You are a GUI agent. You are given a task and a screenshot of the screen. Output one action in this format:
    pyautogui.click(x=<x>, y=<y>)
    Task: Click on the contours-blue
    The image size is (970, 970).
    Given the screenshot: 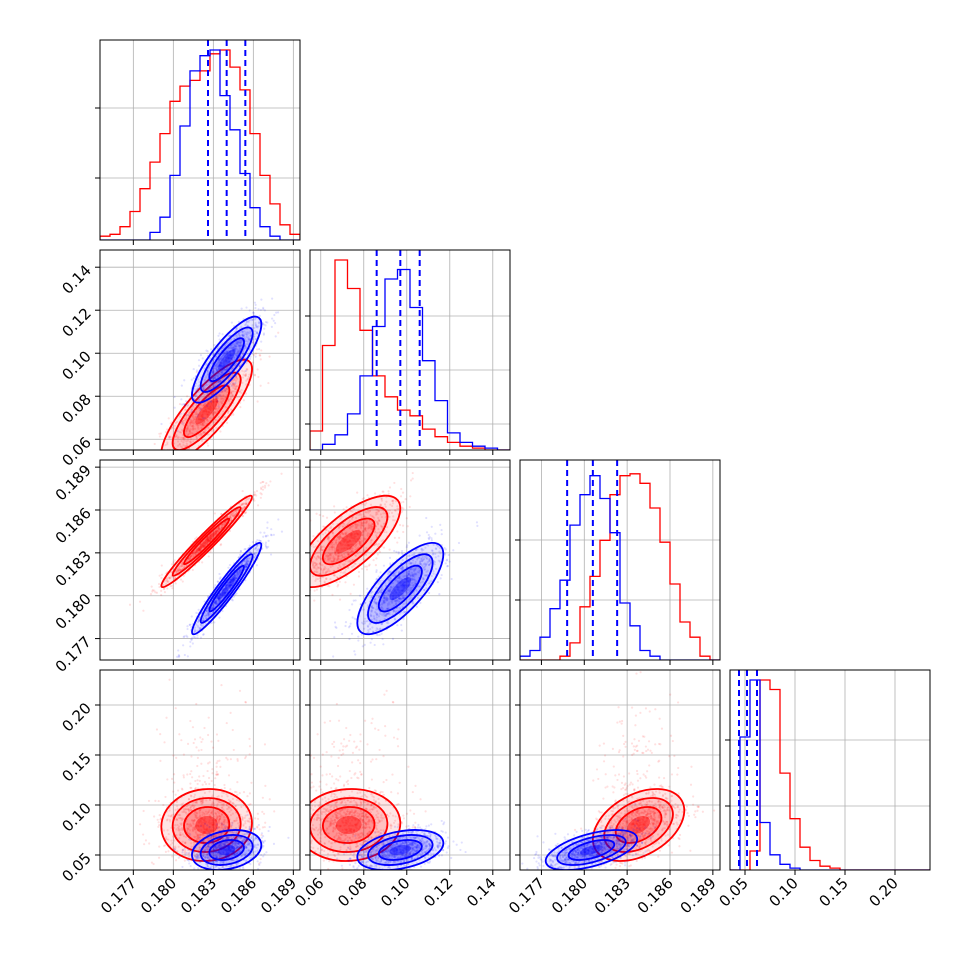 What is the action you would take?
    pyautogui.click(x=227, y=359)
    